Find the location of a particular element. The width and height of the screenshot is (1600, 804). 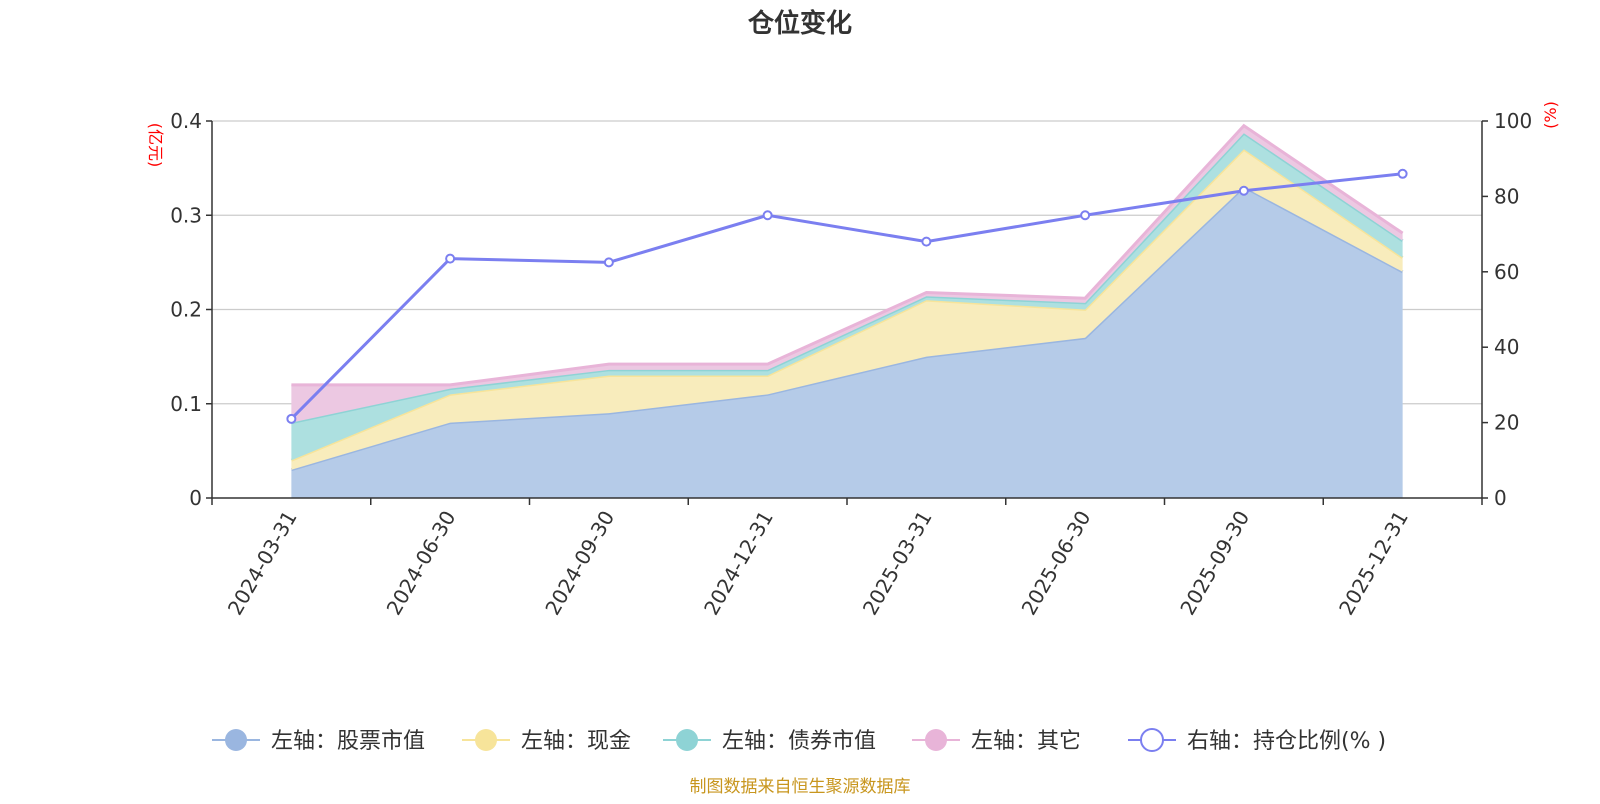

legend: 左轴：股票市值 左轴：现金 左轴：债券市值 左轴：其它 右轴：持仓比例(% ) is located at coordinates (799, 741).